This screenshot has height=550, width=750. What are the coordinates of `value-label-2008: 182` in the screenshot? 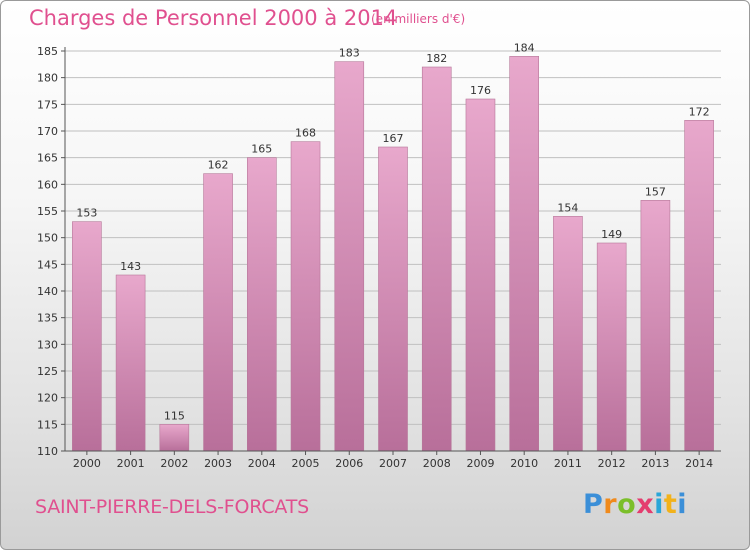 It's located at (436, 58).